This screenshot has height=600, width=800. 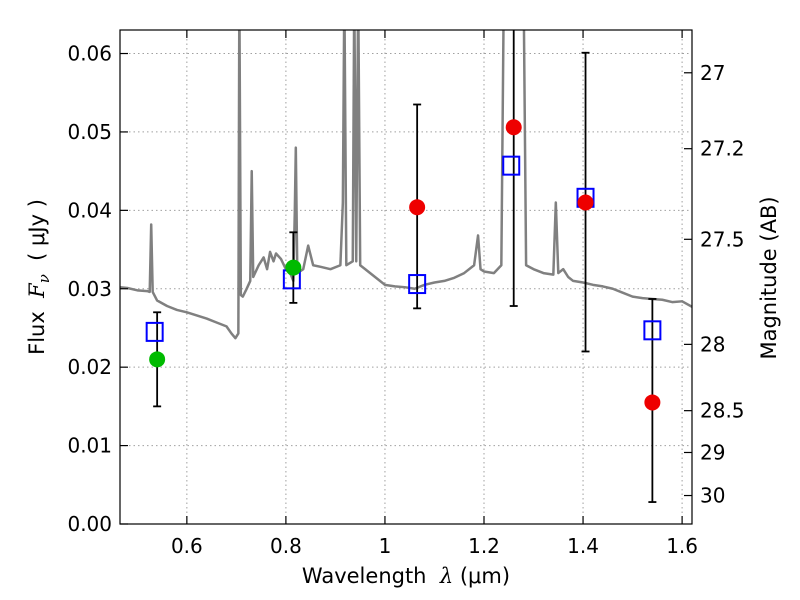 I want to click on errorbar, so click(x=513, y=168).